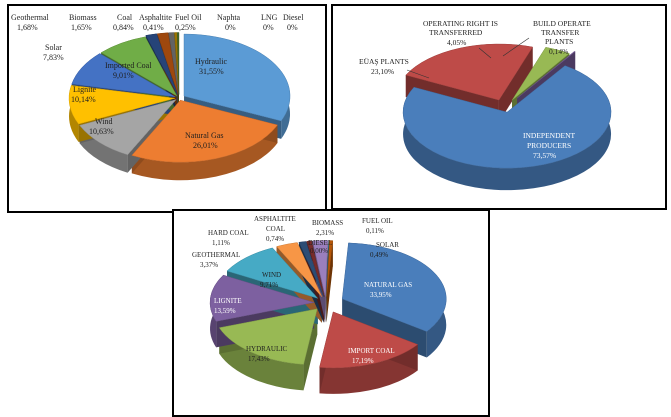 Image resolution: width=671 pixels, height=417 pixels. What do you see at coordinates (549, 135) in the screenshot?
I see `label-independent-line1: INDEPENDENT` at bounding box center [549, 135].